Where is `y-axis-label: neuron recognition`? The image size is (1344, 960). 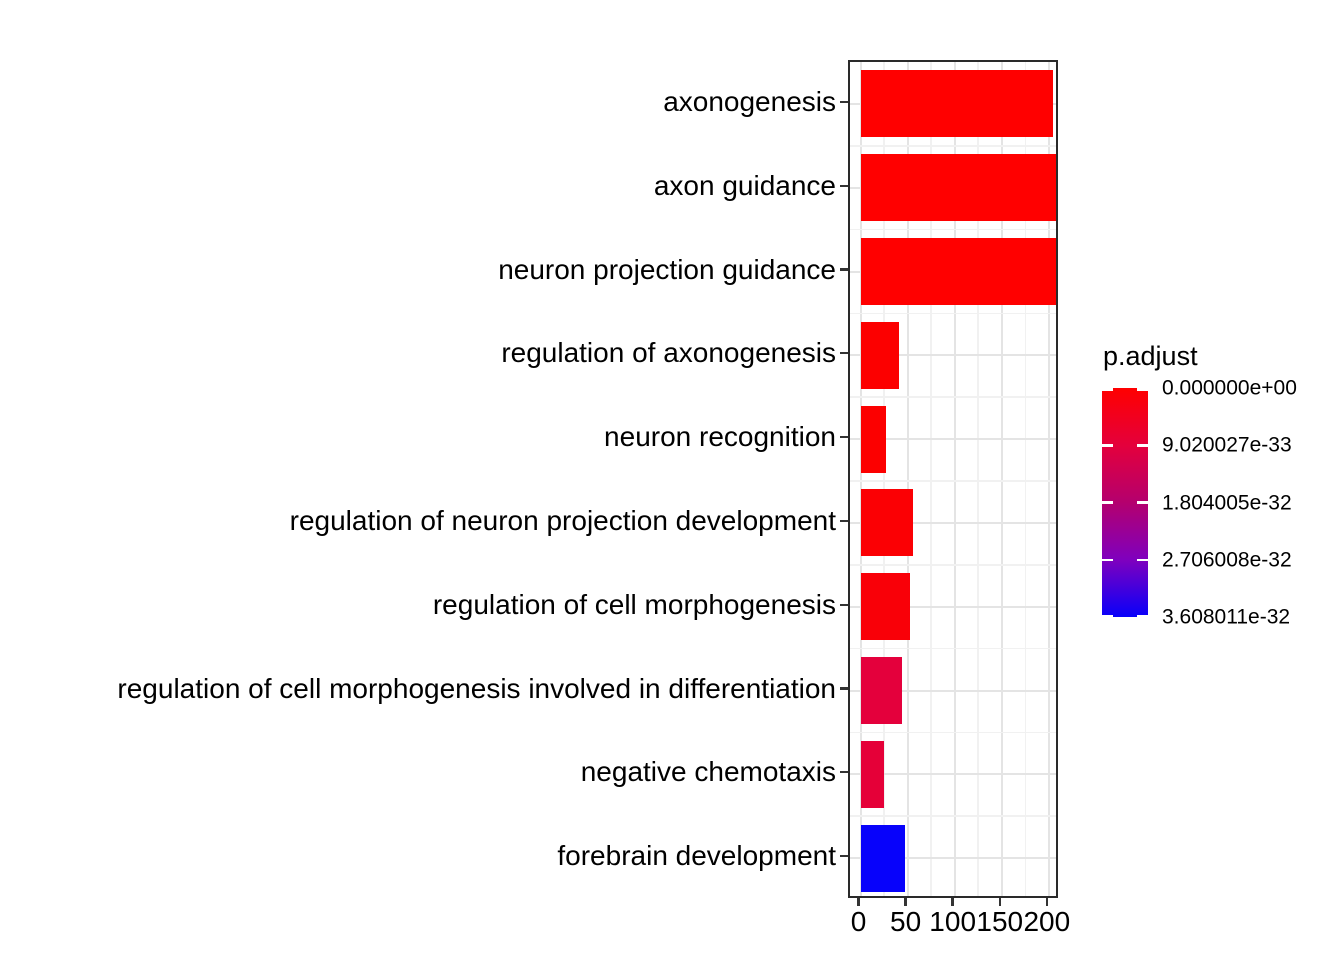
y-axis-label: neuron recognition is located at coordinates (720, 437).